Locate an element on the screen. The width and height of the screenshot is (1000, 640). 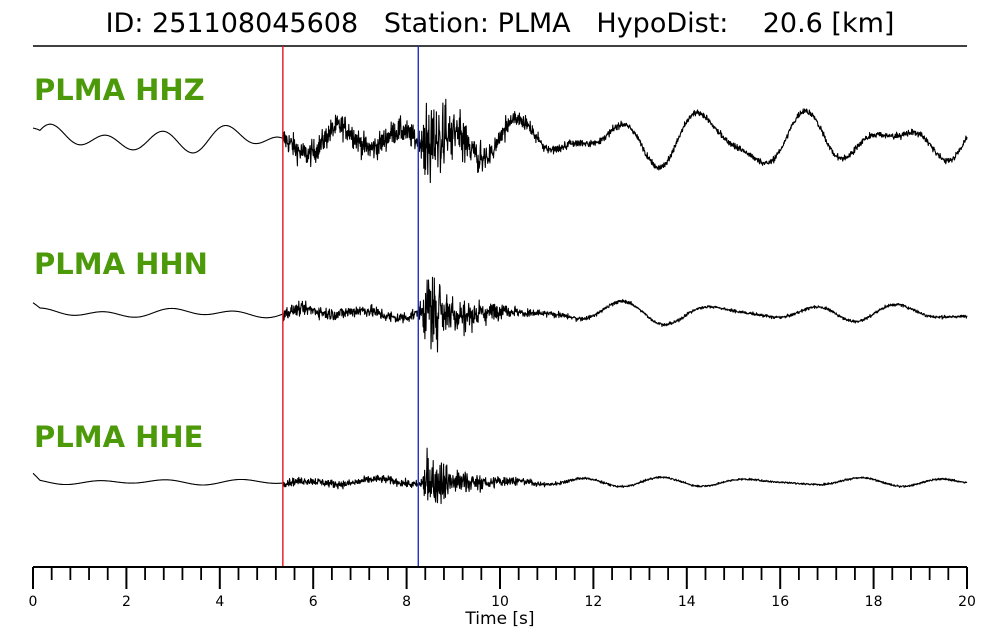
x-tick-label: 4 is located at coordinates (219, 602).